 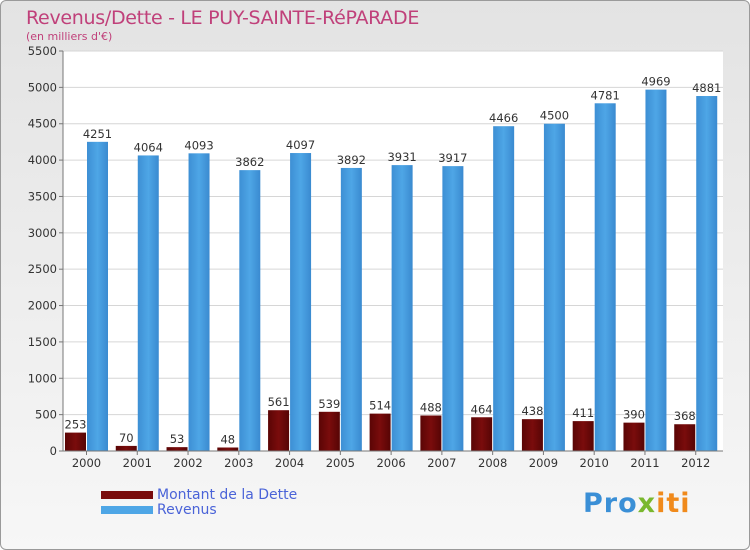 What do you see at coordinates (482, 409) in the screenshot?
I see `data-label-dette: 464` at bounding box center [482, 409].